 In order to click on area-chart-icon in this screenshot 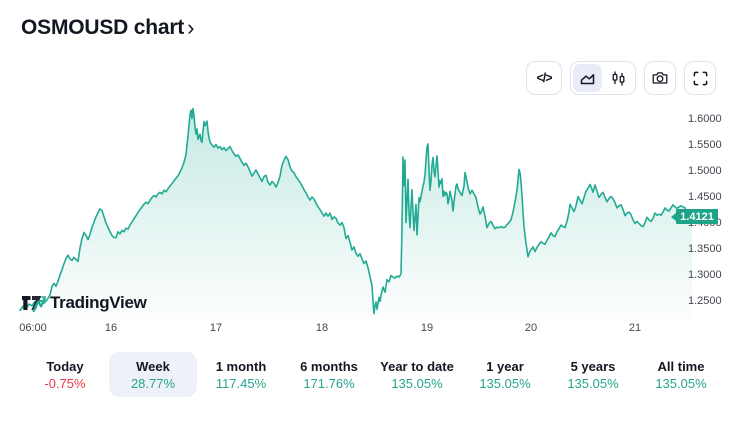, I will do `click(587, 78)`.